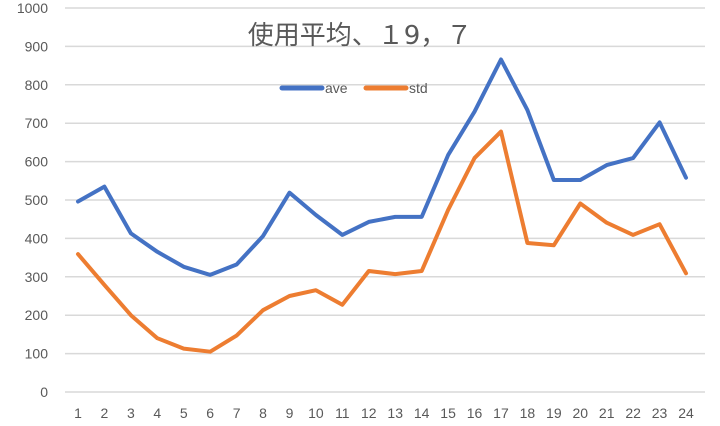  What do you see at coordinates (290, 413) in the screenshot?
I see `x-tick-label: 9` at bounding box center [290, 413].